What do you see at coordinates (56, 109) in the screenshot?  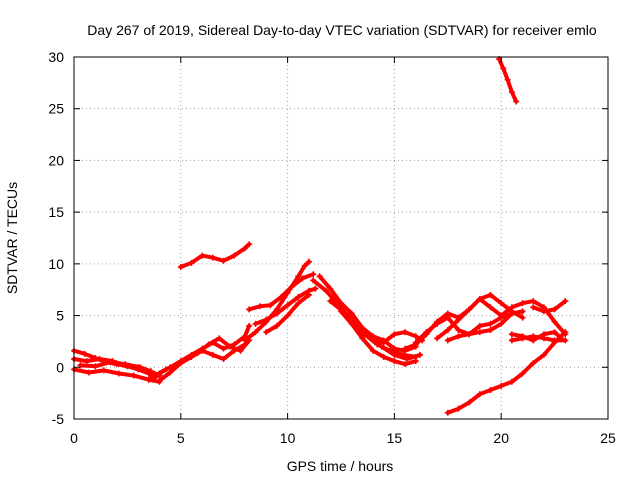 I see `y-tick-label: 25` at bounding box center [56, 109].